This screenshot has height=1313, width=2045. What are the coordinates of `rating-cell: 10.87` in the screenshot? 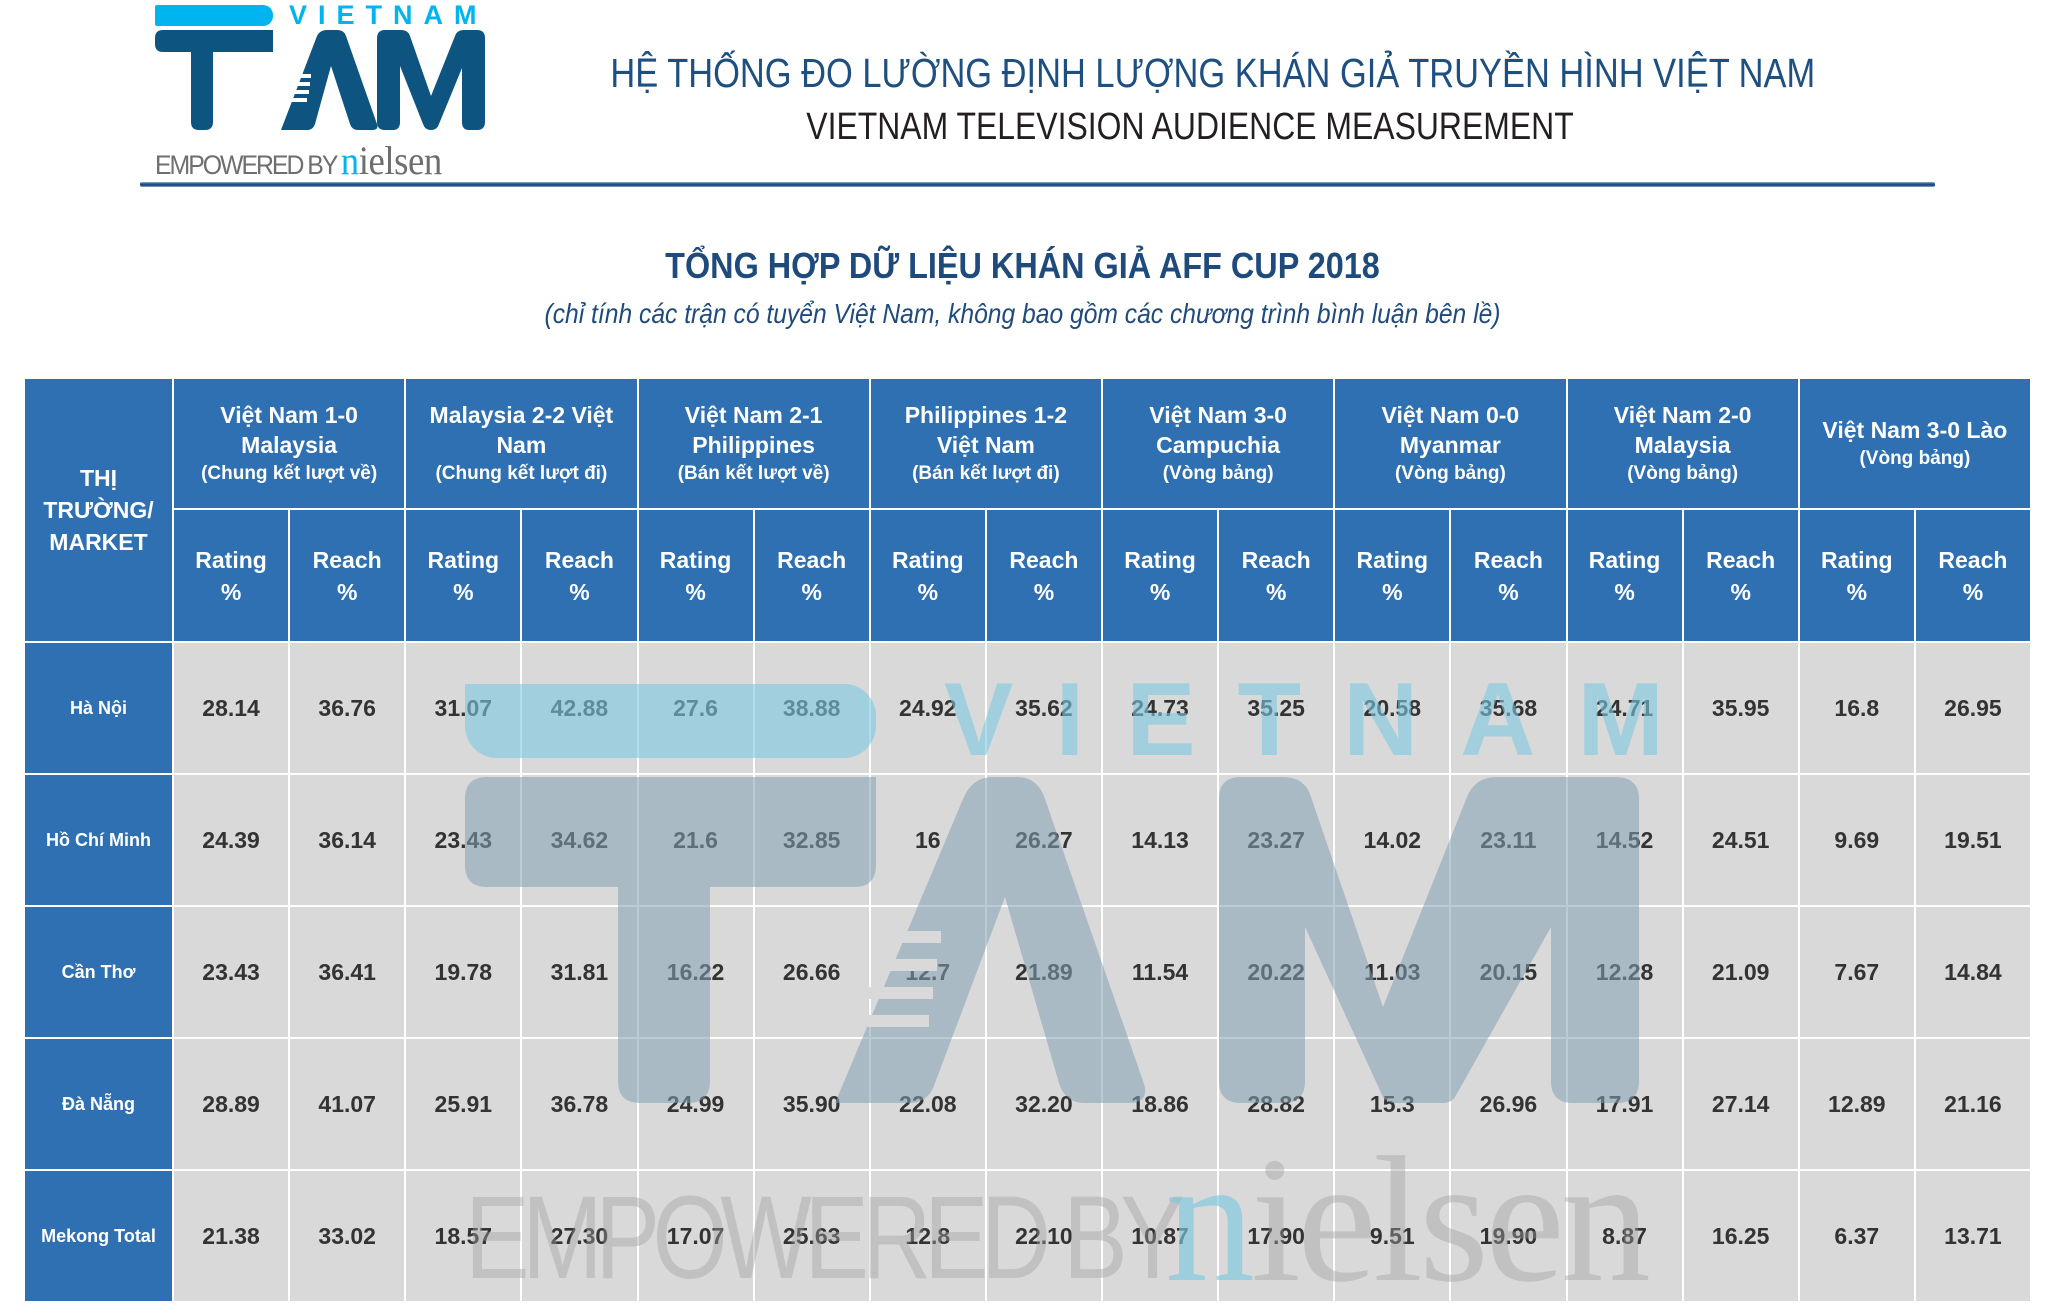 It's located at (1160, 1236).